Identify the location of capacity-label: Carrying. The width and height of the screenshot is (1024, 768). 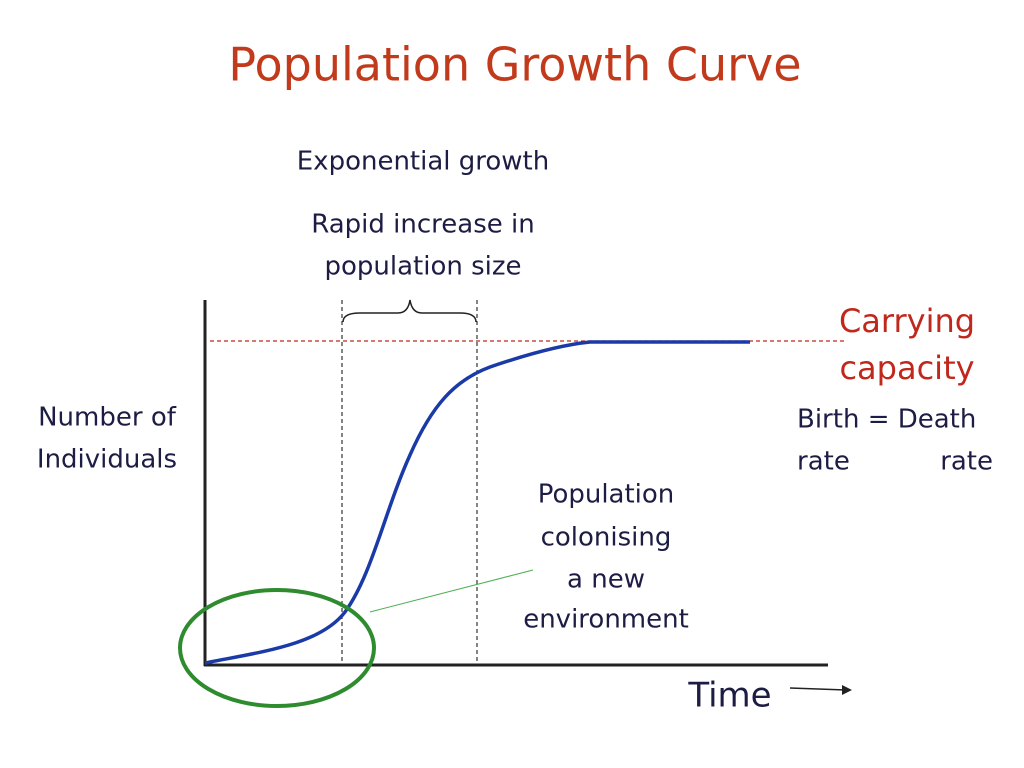
(907, 321).